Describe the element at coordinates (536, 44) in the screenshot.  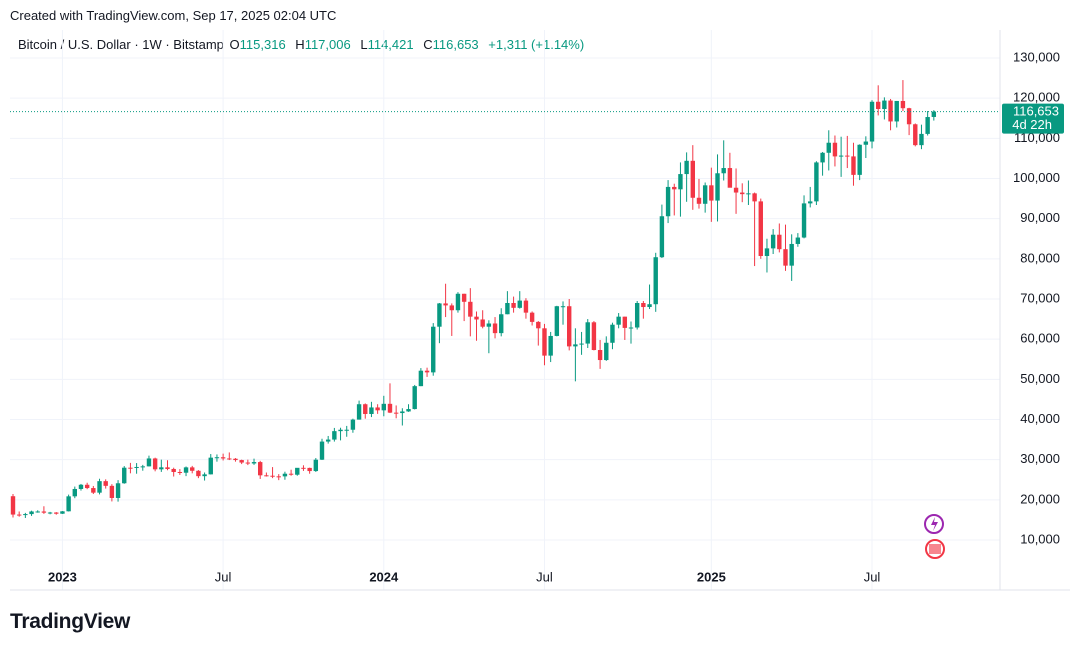
I see `change: +1,311 (+1.14%)` at that location.